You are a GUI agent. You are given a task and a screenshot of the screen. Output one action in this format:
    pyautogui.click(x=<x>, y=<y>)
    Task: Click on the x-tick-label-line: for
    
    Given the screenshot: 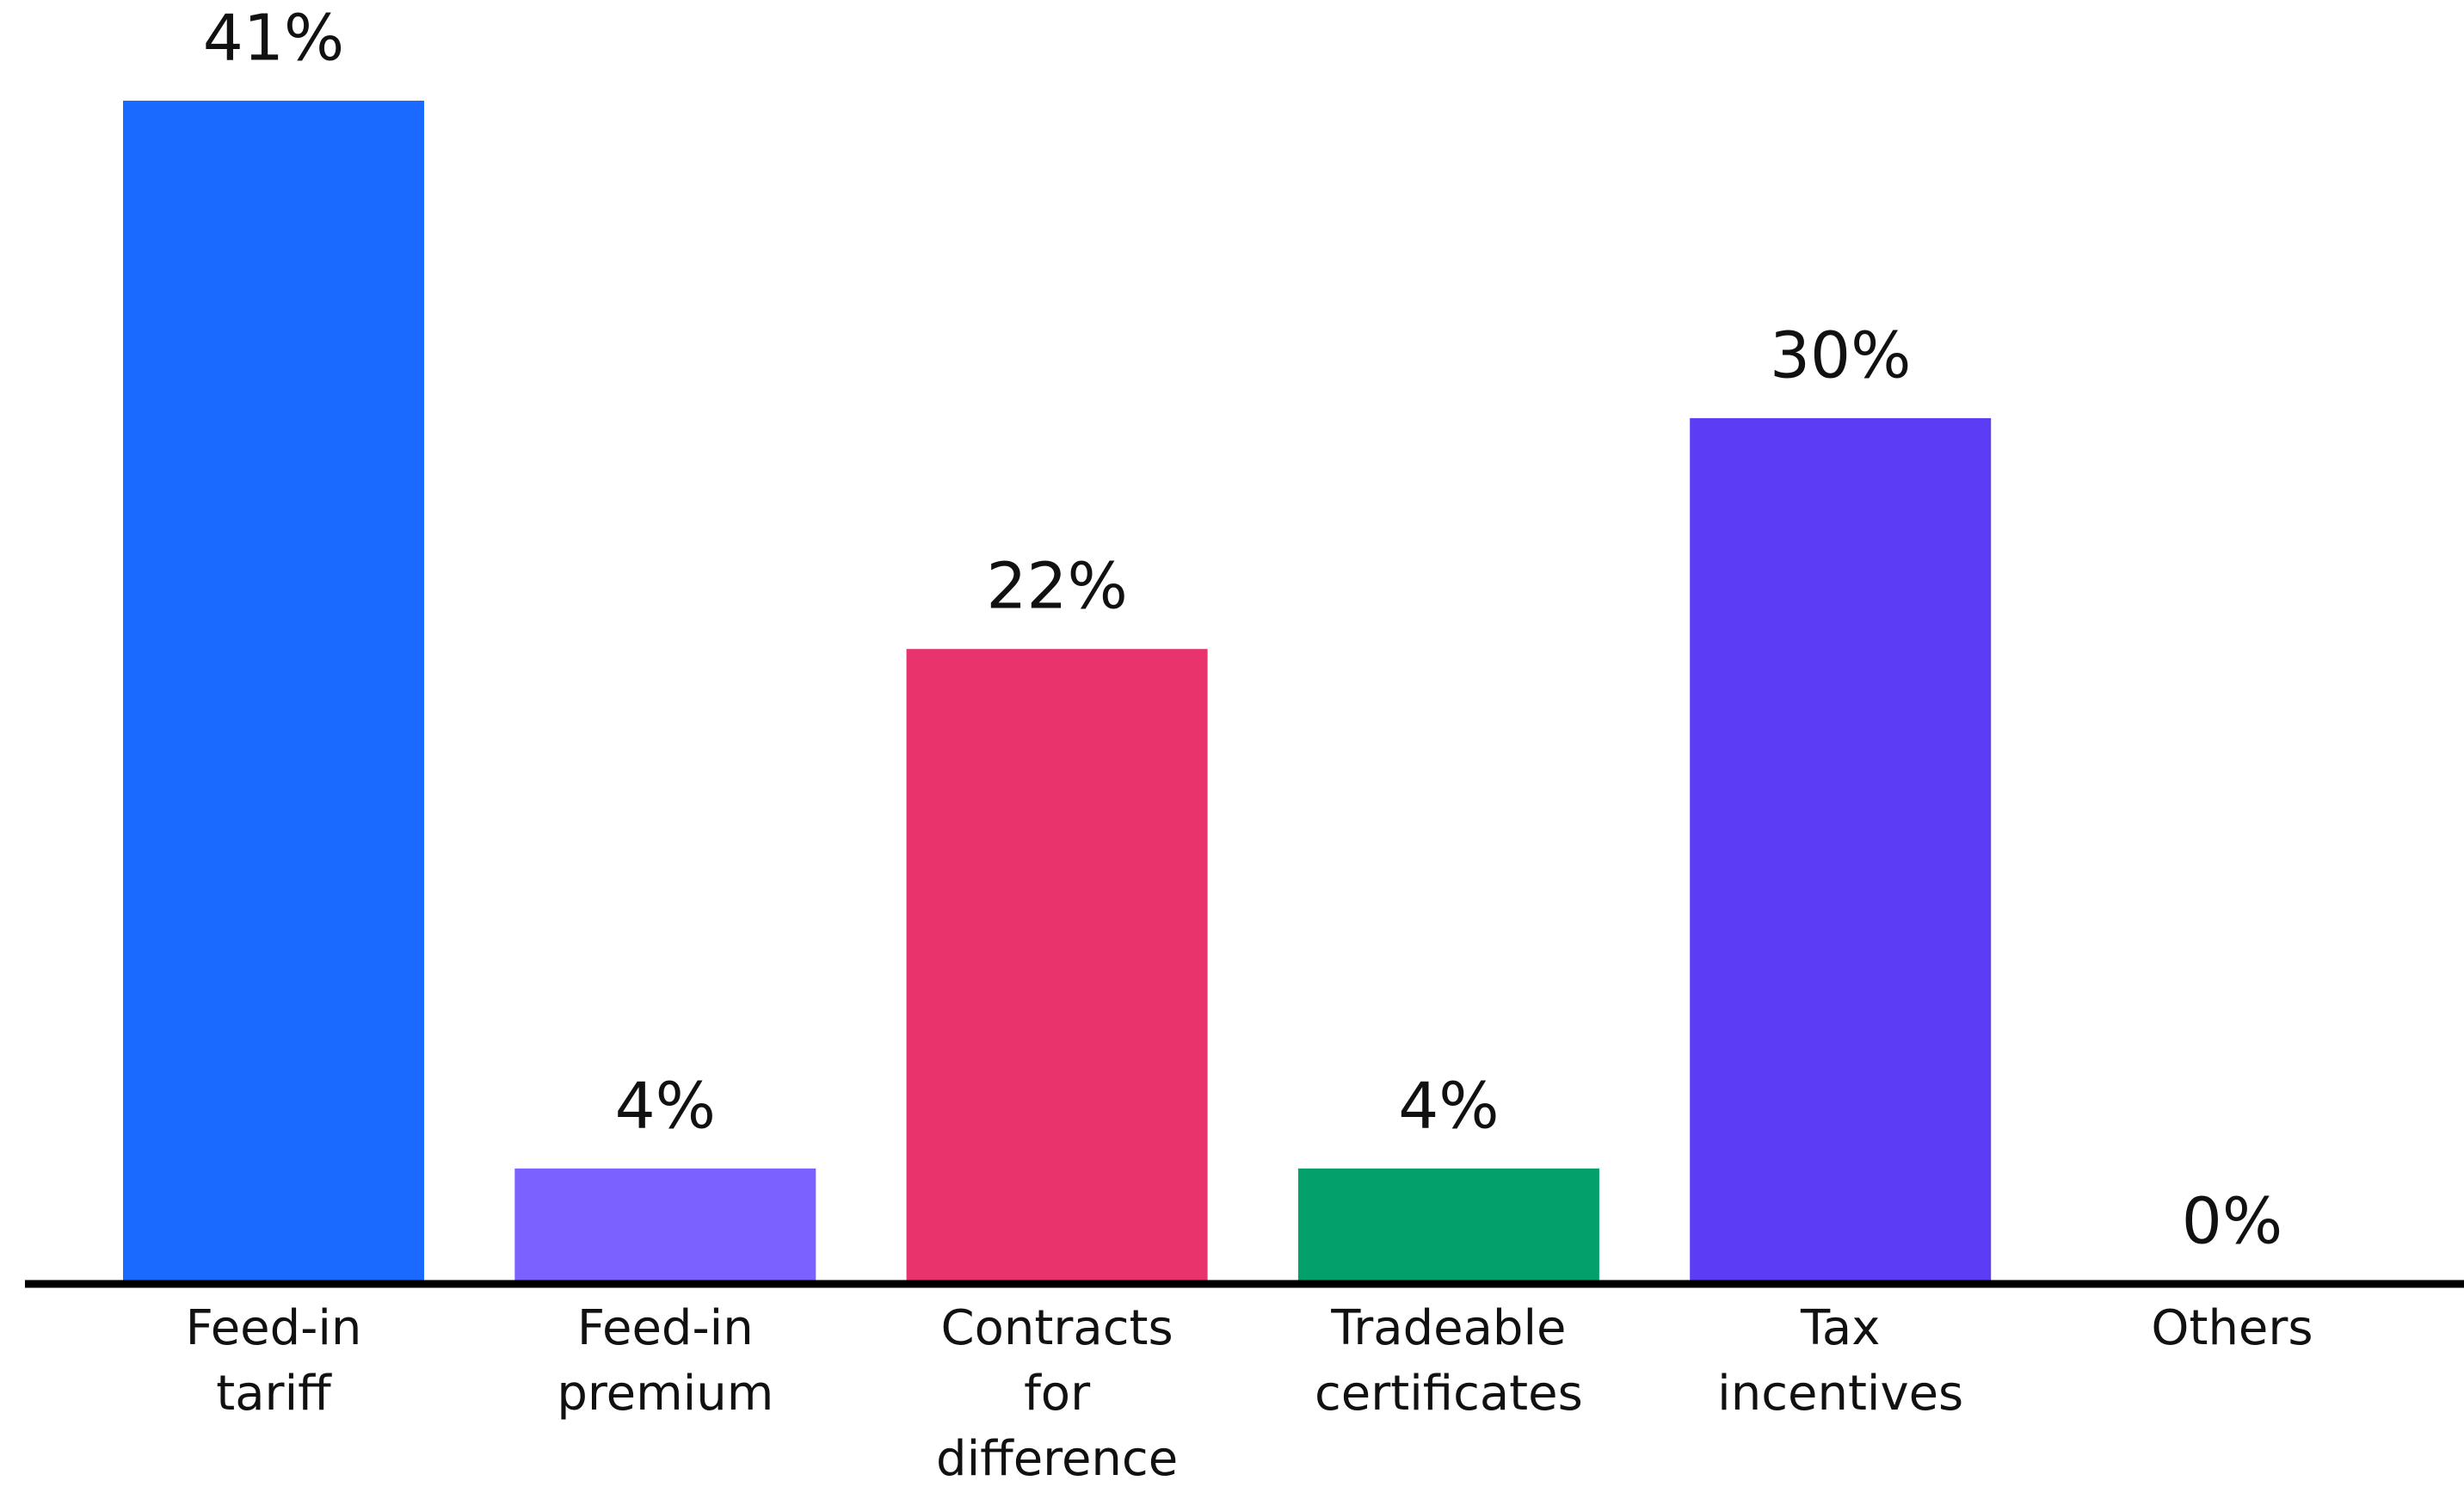 What is the action you would take?
    pyautogui.click(x=1057, y=1394)
    